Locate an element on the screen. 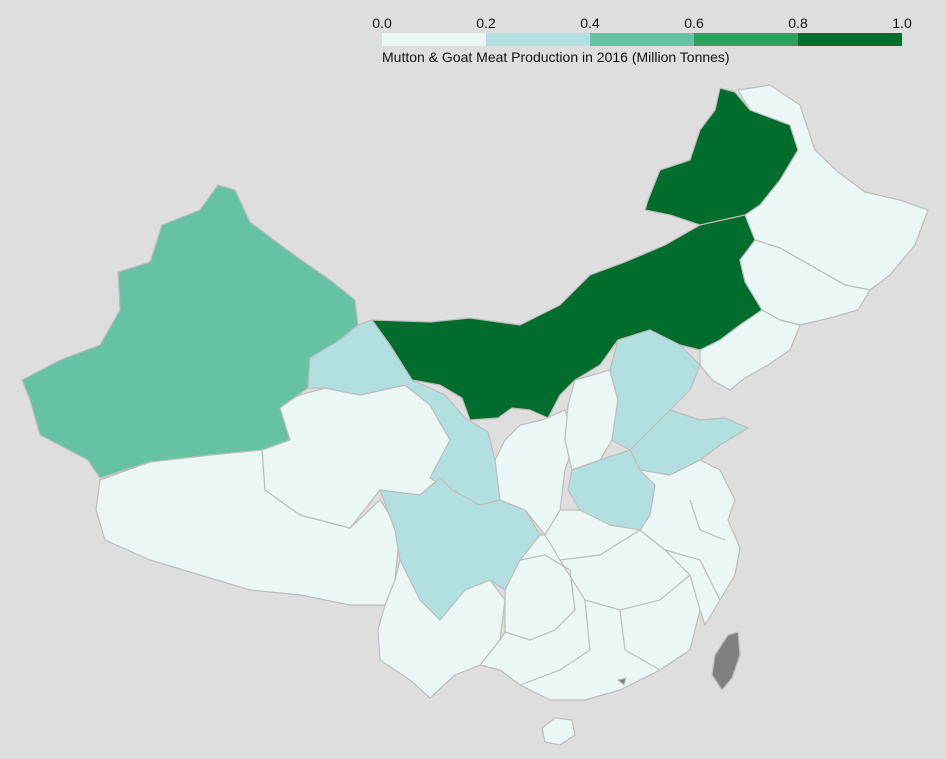 The height and width of the screenshot is (759, 946). legend-tick-label: 0.0 is located at coordinates (382, 23).